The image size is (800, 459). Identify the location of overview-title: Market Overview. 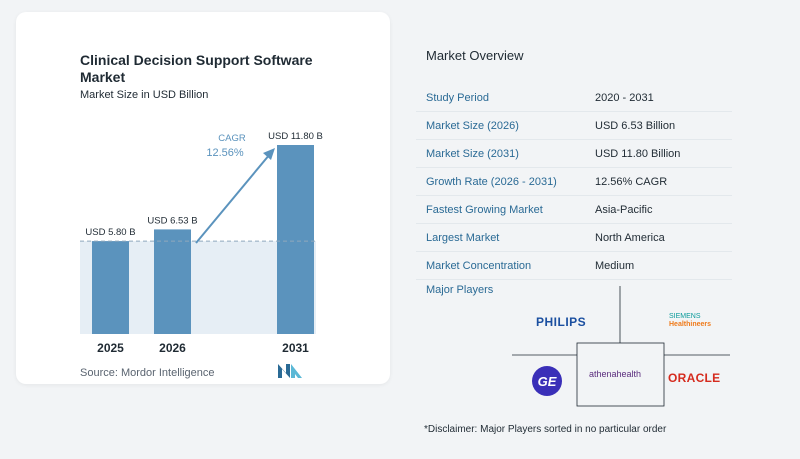
(475, 55).